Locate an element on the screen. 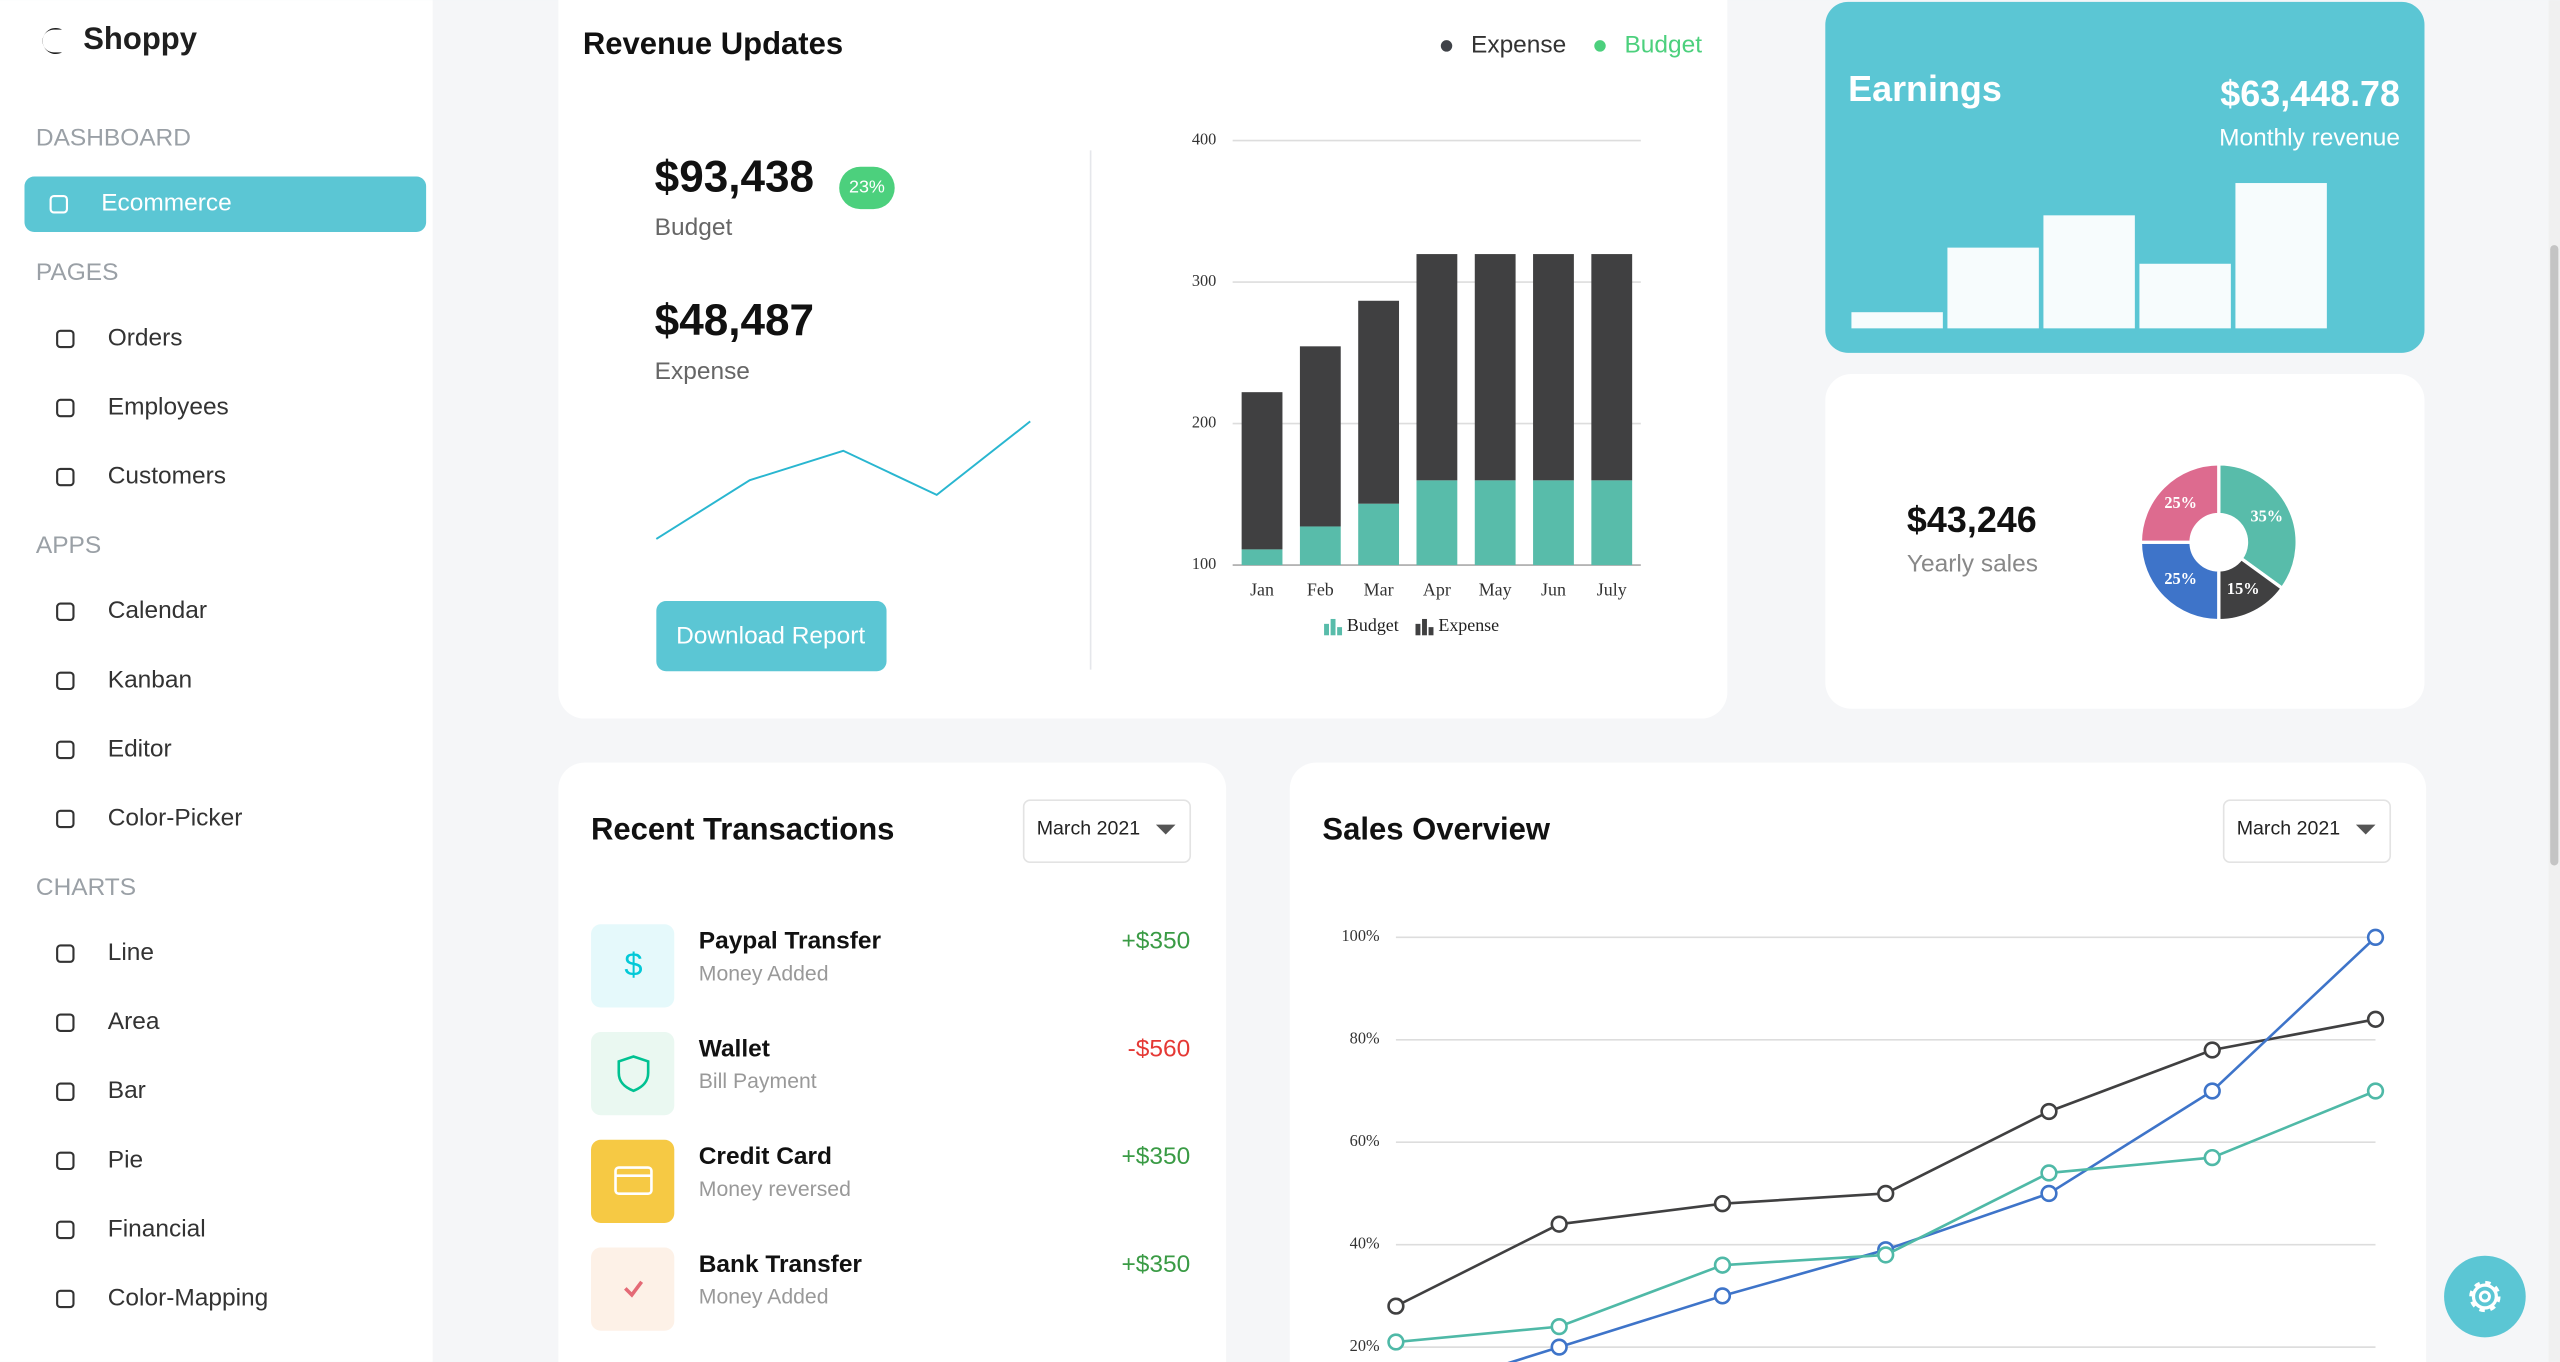 Image resolution: width=2560 pixels, height=1362 pixels. legend-label: Budget is located at coordinates (1373, 625).